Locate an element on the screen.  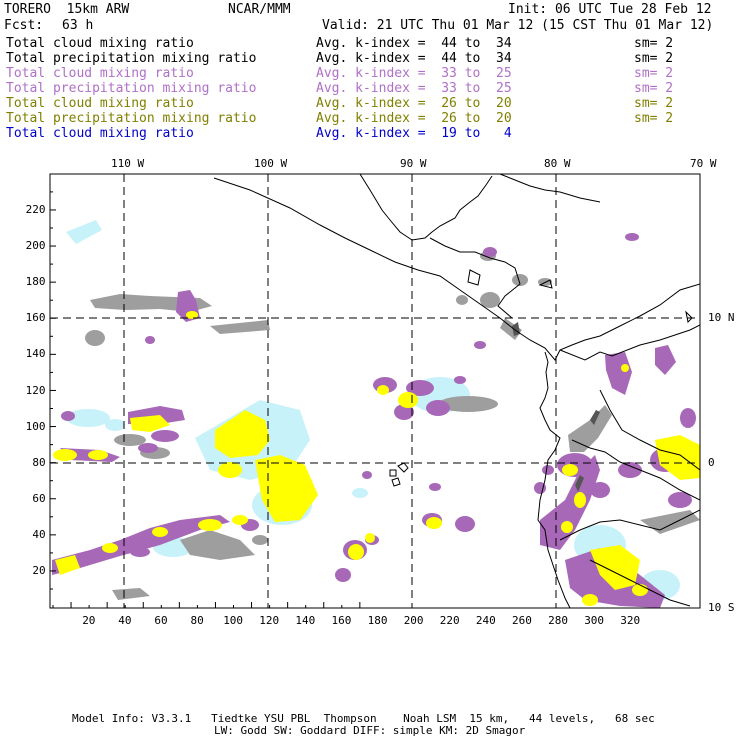
x-tick-label: 60 is located at coordinates (161, 620).